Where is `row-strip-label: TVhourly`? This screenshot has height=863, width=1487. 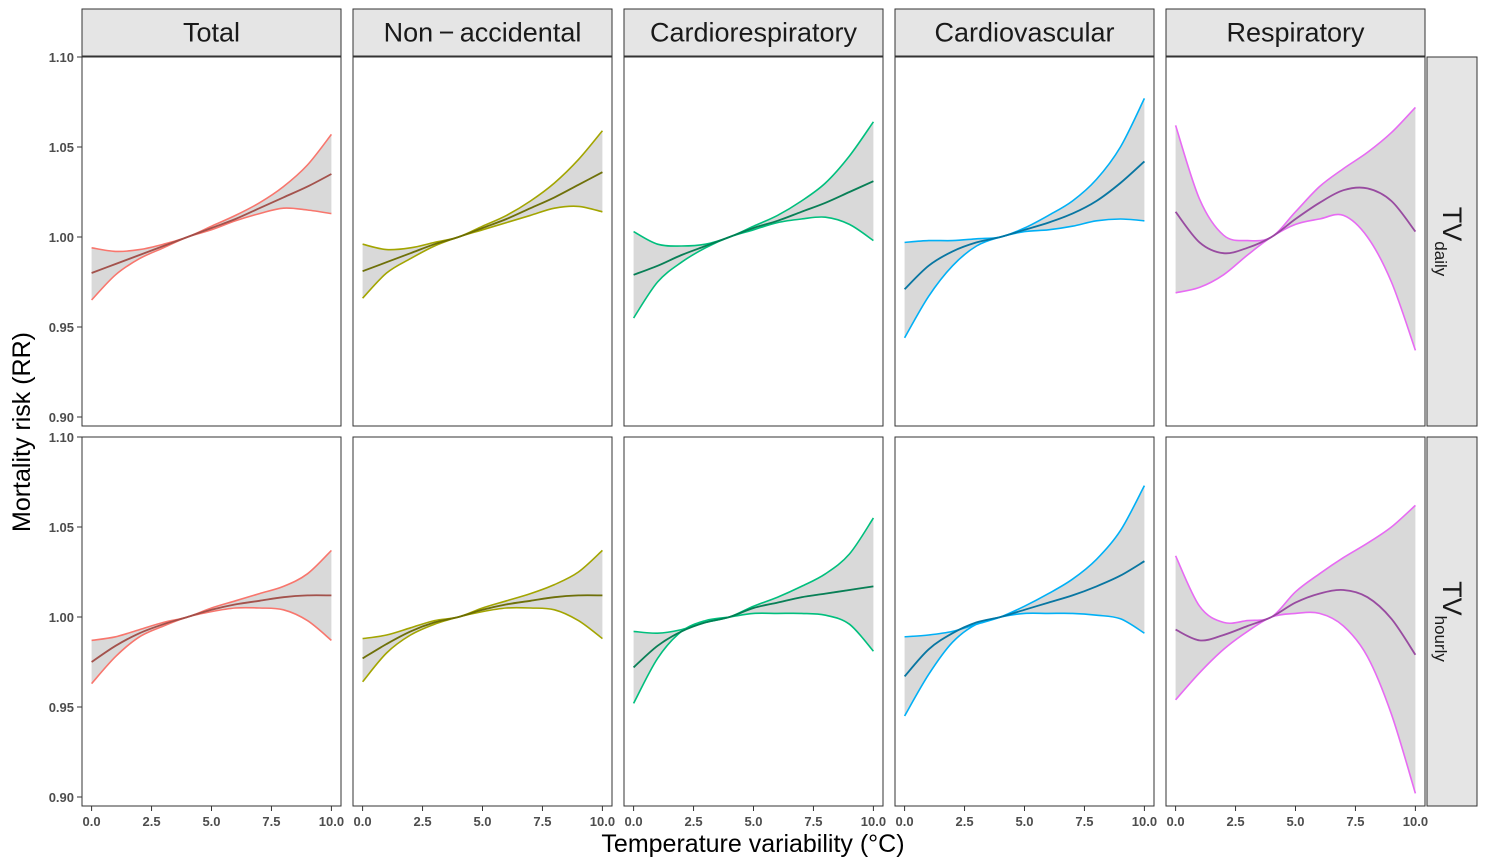 row-strip-label: TVhourly is located at coordinates (1449, 621).